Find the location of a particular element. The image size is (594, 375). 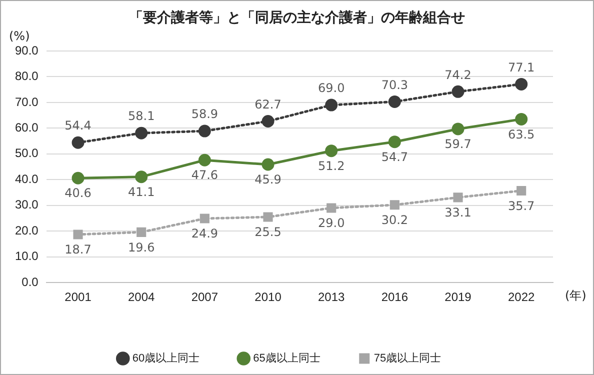

y-tick-label: 50.0 is located at coordinates (26, 153).